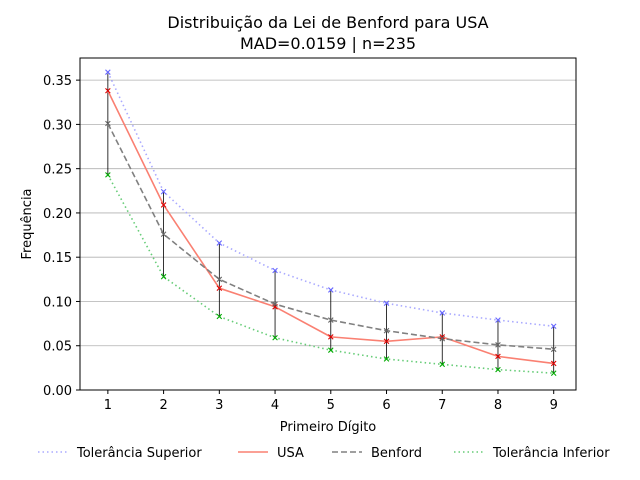 The image size is (640, 480). I want to click on x-tick-label: 7, so click(442, 405).